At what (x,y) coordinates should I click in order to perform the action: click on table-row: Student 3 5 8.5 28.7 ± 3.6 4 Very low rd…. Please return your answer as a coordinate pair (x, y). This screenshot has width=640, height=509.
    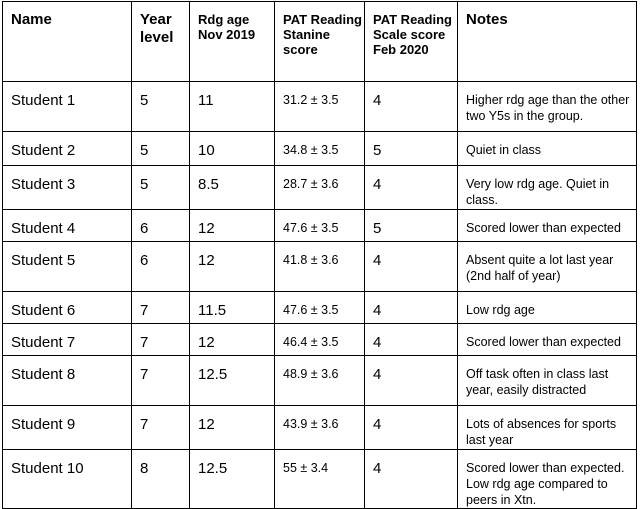
    Looking at the image, I should click on (319, 187).